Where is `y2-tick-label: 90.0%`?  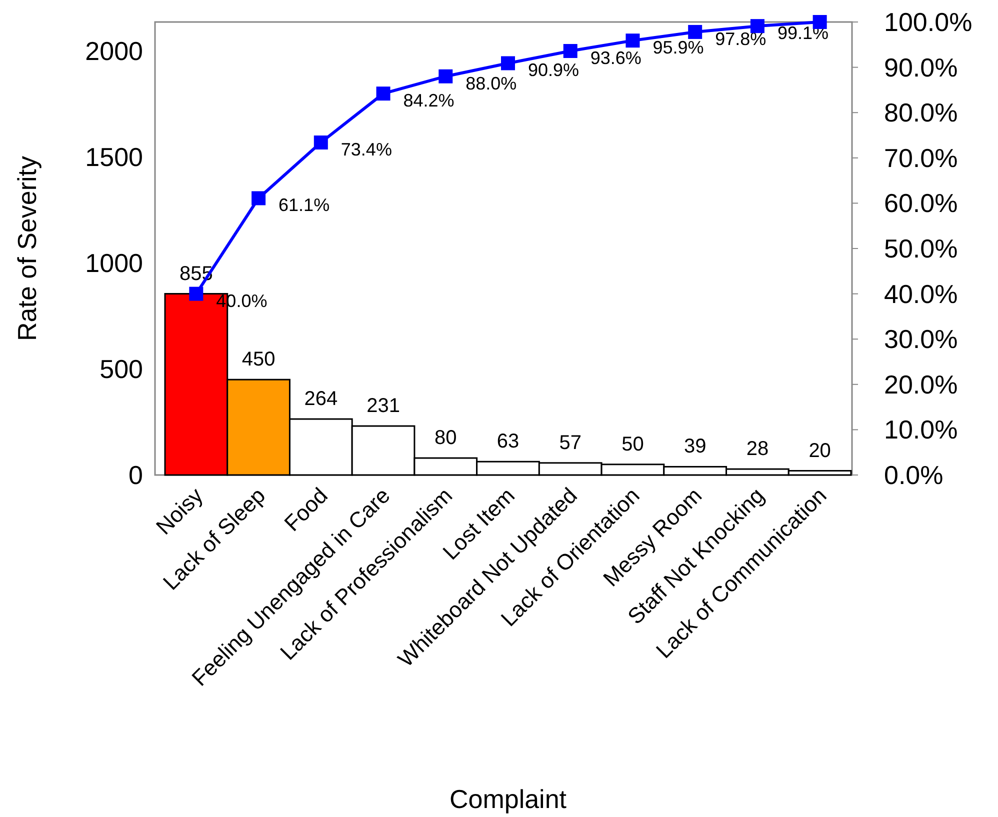
y2-tick-label: 90.0% is located at coordinates (921, 67).